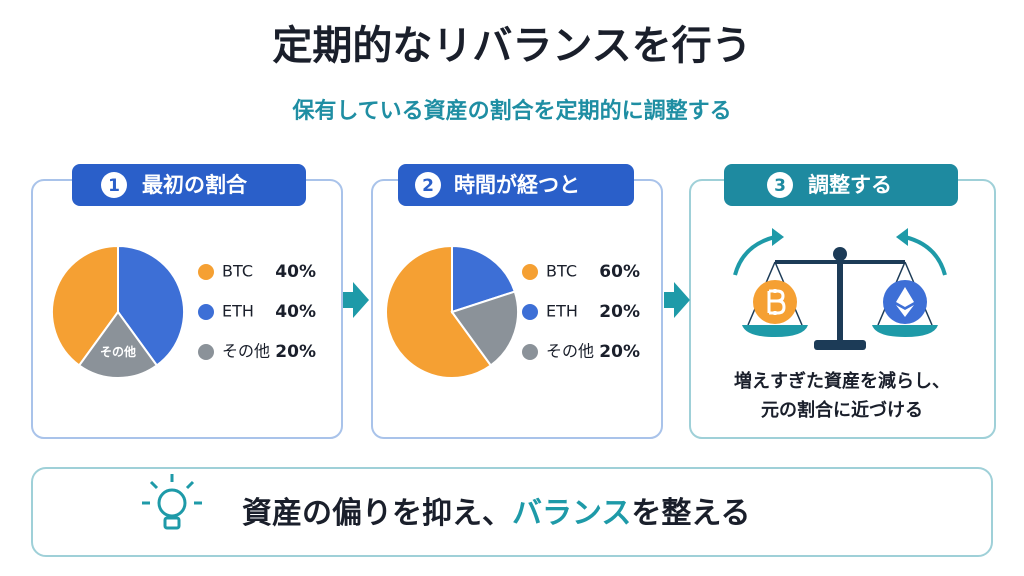 The width and height of the screenshot is (1024, 576). What do you see at coordinates (690, 513) in the screenshot?
I see `footer-part: を整える` at bounding box center [690, 513].